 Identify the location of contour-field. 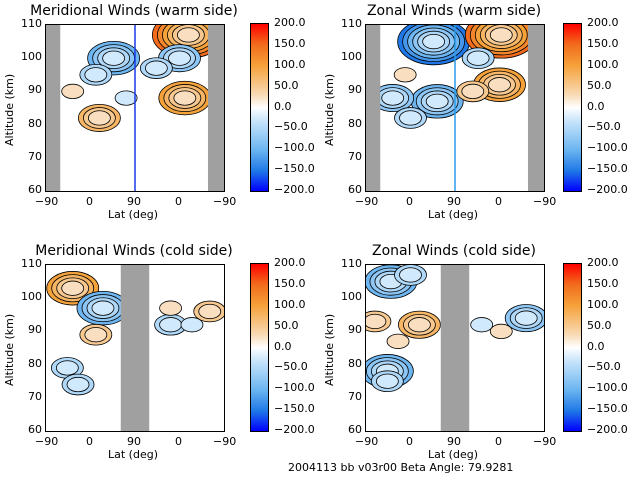
(455, 348).